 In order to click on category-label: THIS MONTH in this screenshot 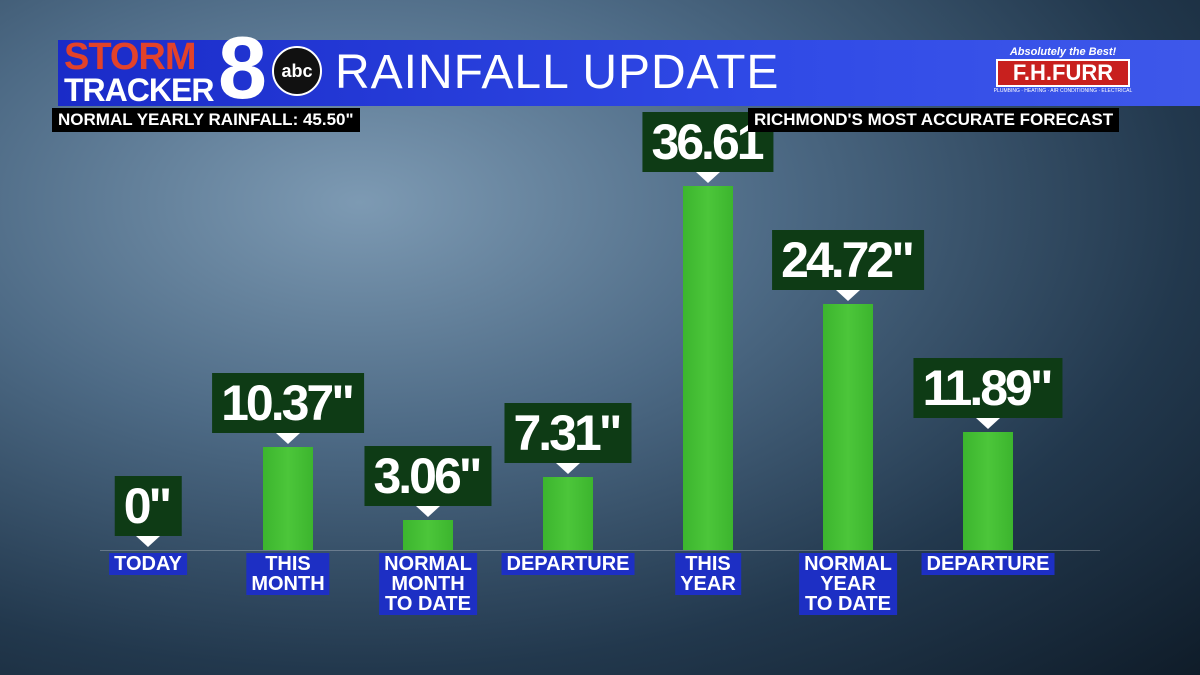, I will do `click(288, 574)`.